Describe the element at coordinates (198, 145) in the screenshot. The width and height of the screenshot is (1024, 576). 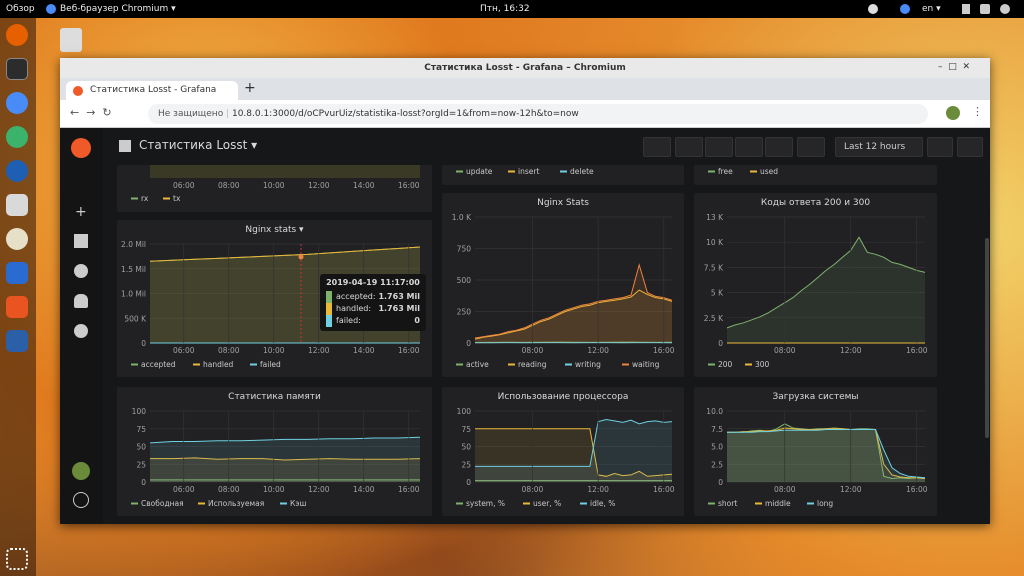
I see `dashboard-title: Статистика Losst ▾` at that location.